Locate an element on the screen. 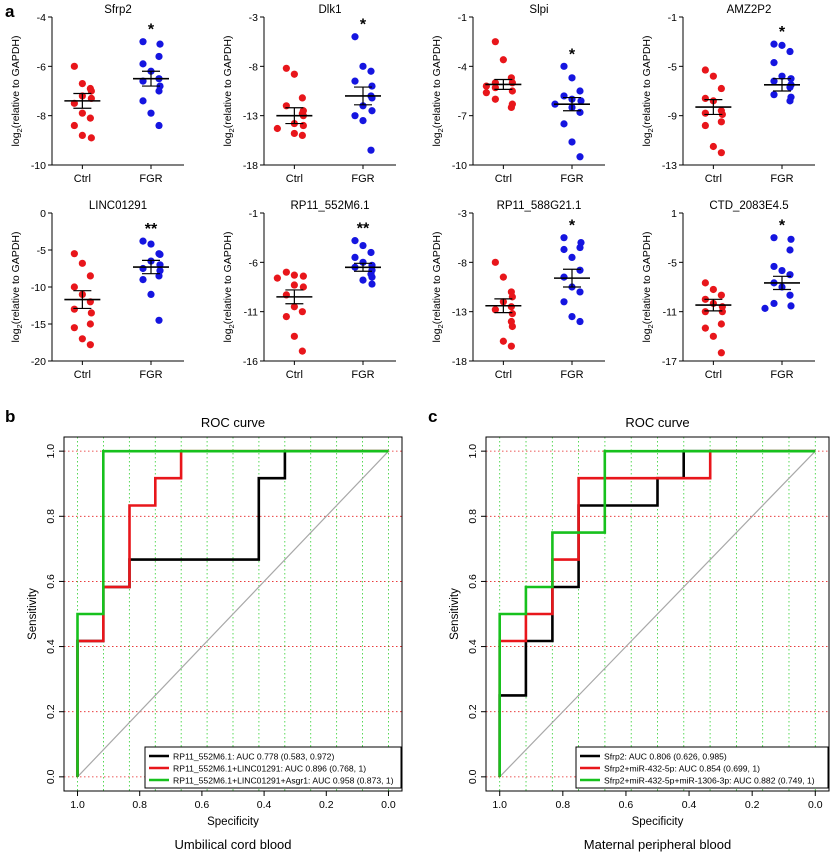  plot-title: Slpi is located at coordinates (538, 10).